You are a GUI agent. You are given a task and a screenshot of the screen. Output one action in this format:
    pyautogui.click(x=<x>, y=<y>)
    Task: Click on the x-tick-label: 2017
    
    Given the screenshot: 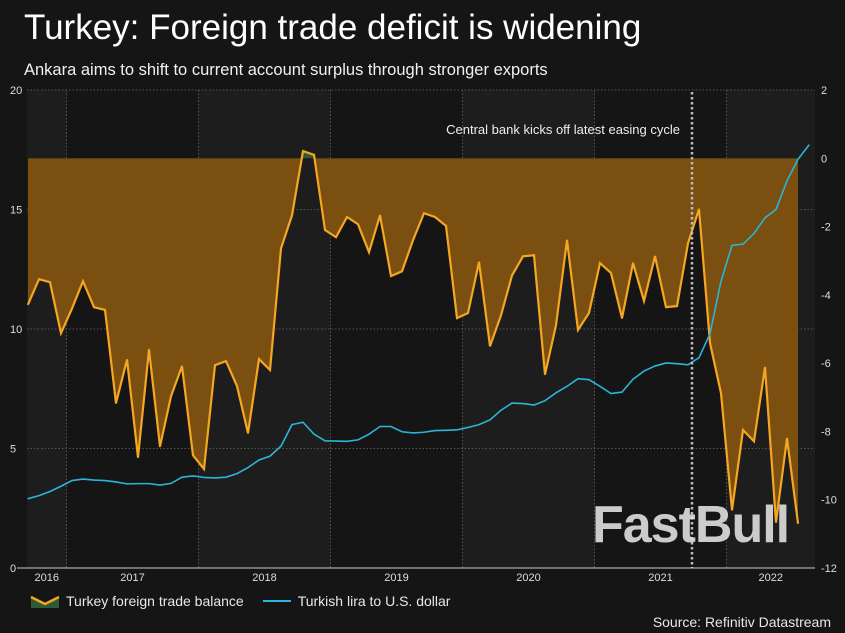 What is the action you would take?
    pyautogui.click(x=132, y=578)
    